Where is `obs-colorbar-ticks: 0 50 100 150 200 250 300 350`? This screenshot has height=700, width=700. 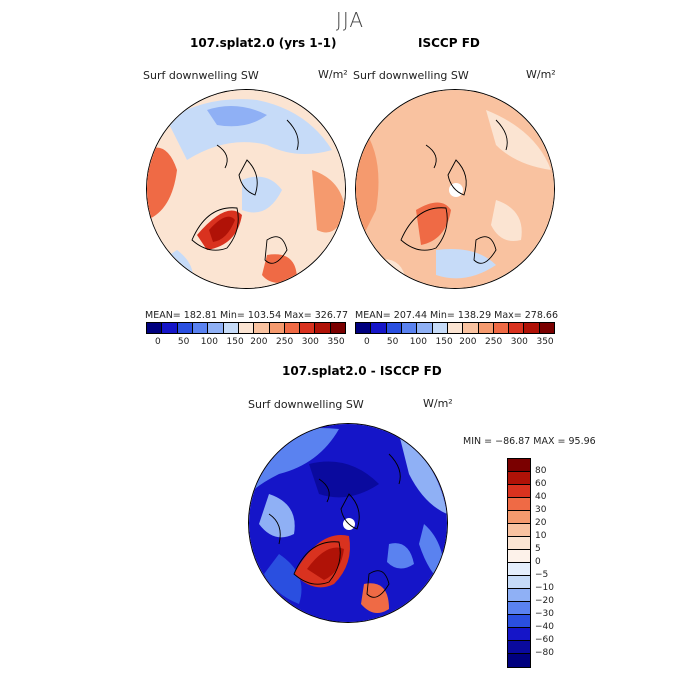 obs-colorbar-ticks: 0 50 100 150 200 250 300 350 is located at coordinates (454, 343).